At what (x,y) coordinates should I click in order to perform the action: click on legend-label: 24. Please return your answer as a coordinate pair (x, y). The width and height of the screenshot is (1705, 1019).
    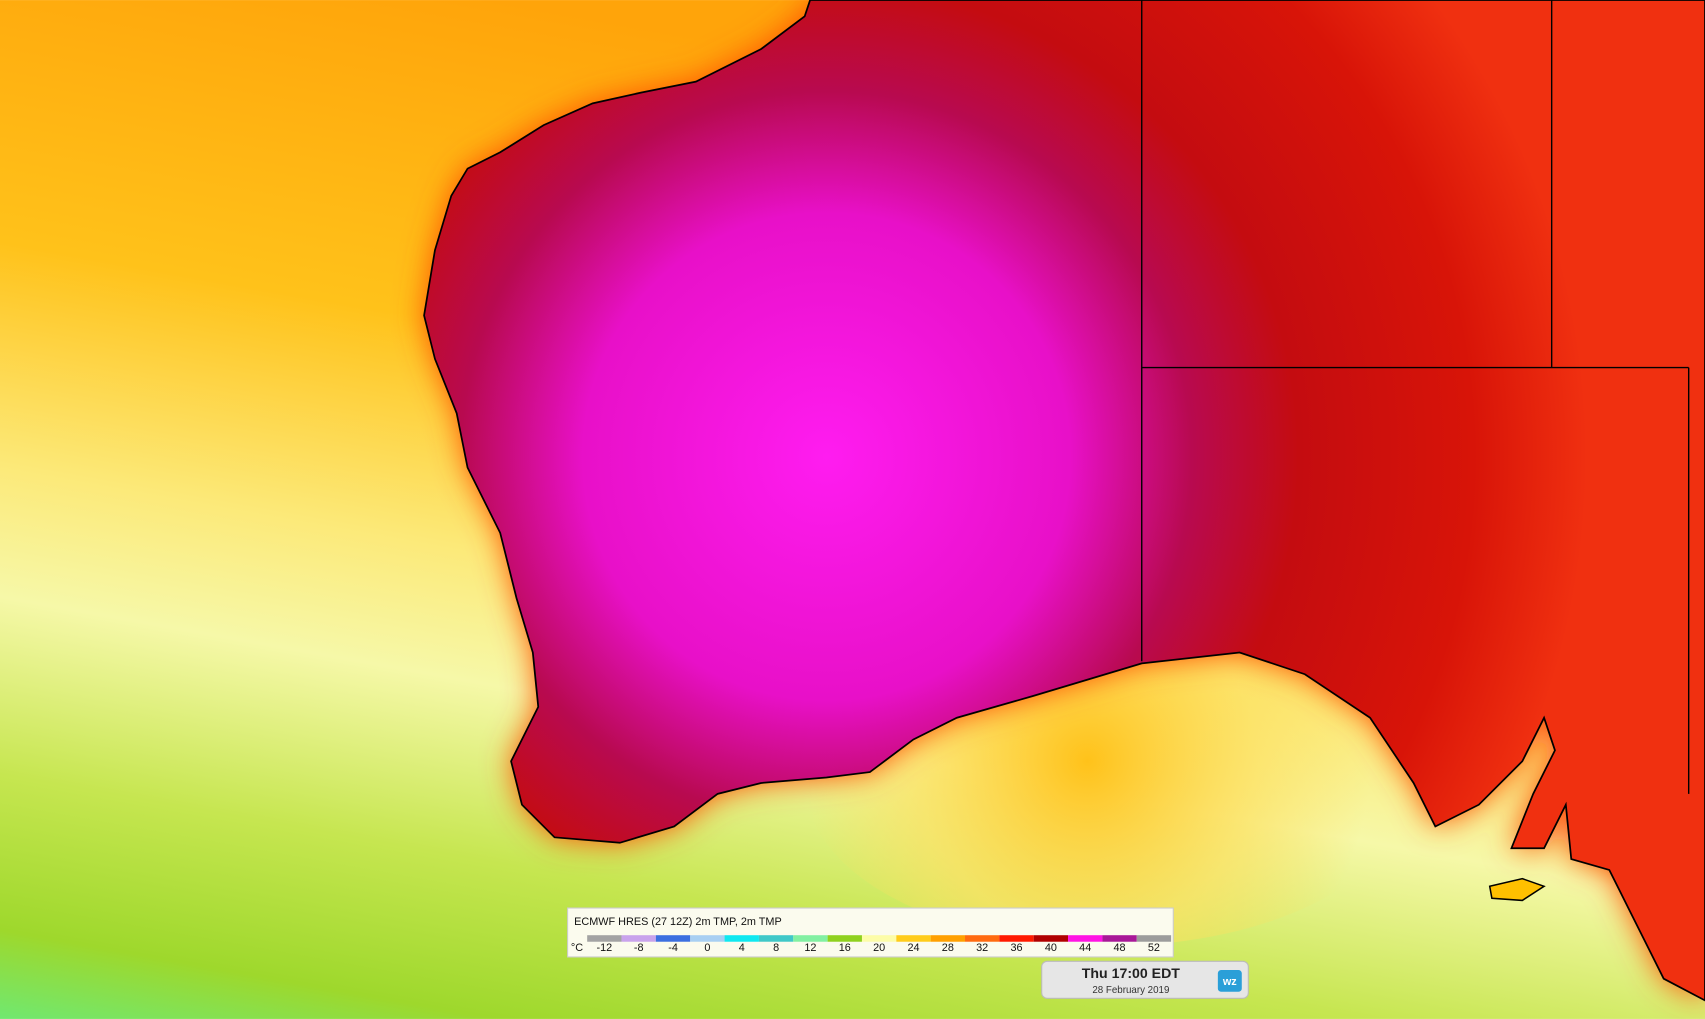
    Looking at the image, I should click on (913, 948).